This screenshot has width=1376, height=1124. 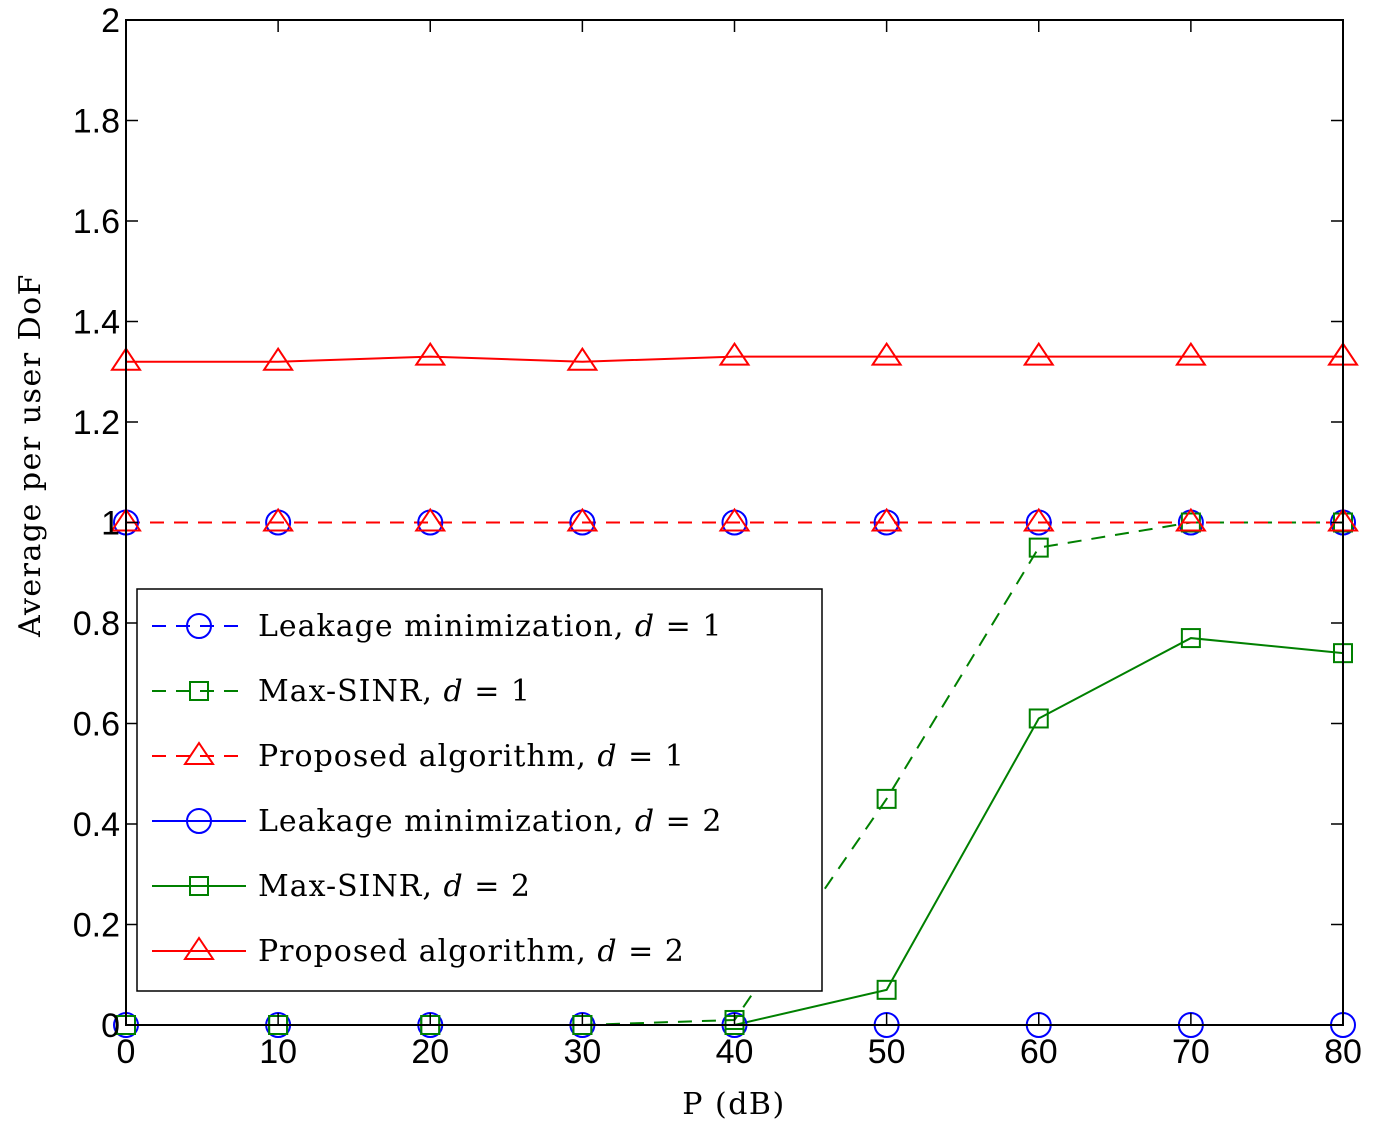 What do you see at coordinates (394, 886) in the screenshot?
I see `legend-label: Max-SINR, d = 2` at bounding box center [394, 886].